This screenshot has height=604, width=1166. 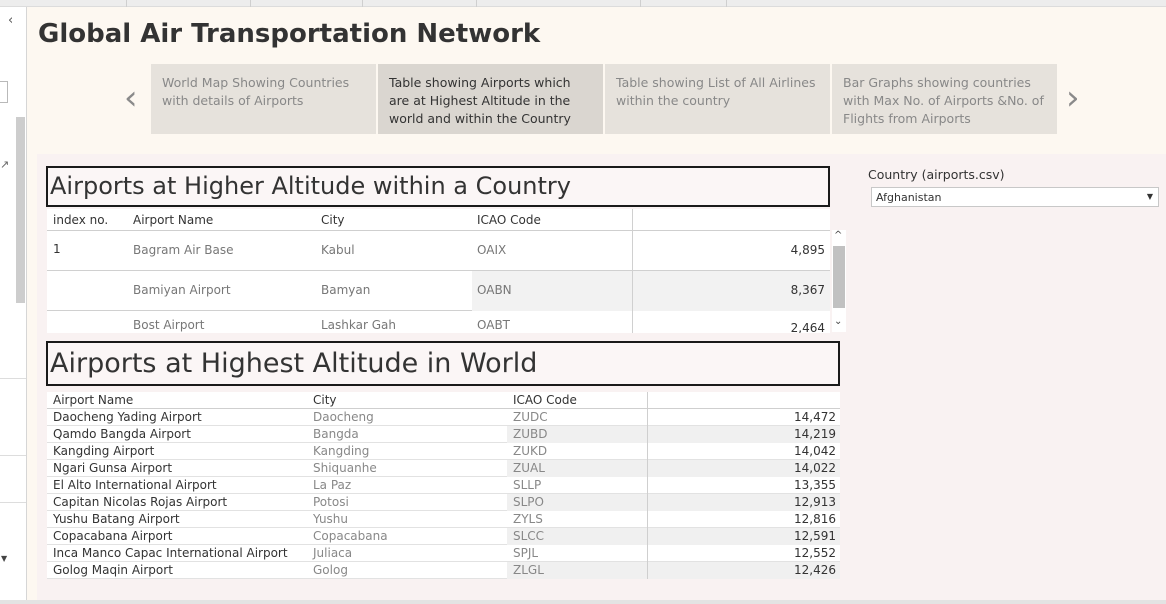 What do you see at coordinates (839, 277) in the screenshot?
I see `scrollbar-thumb` at bounding box center [839, 277].